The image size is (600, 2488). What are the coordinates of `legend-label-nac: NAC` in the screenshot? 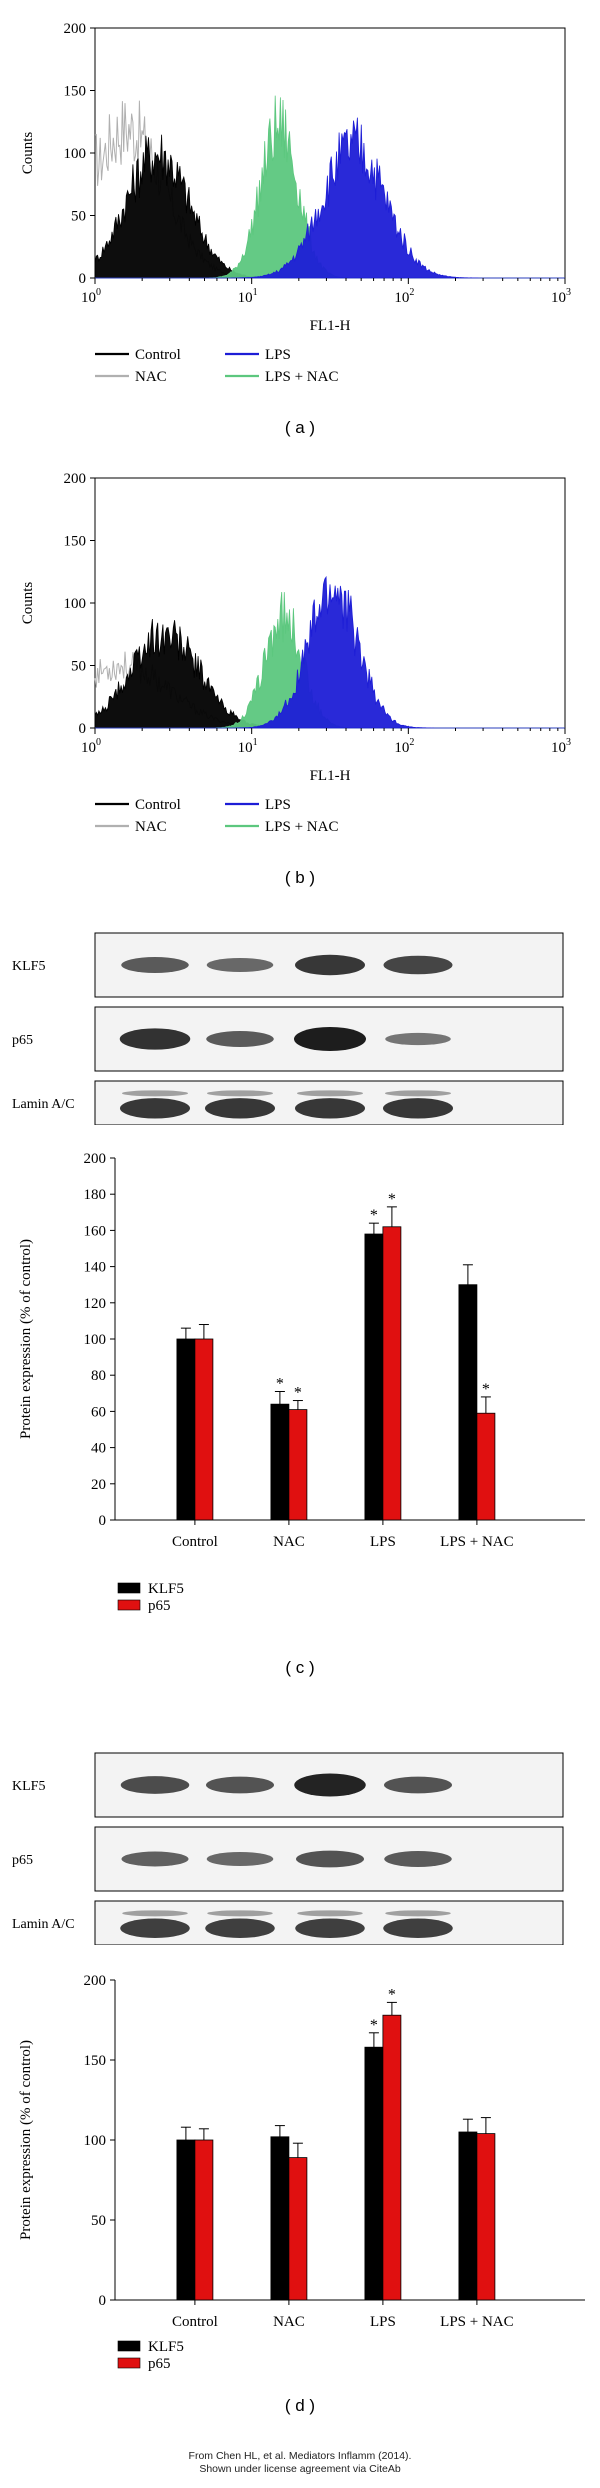 It's located at (151, 377).